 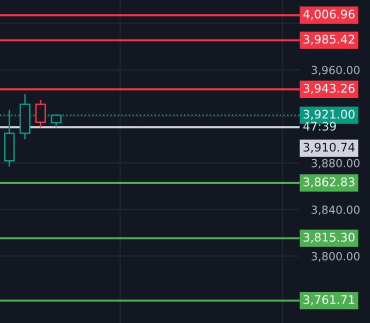 I want to click on ref-line-label: 3,943.26, so click(x=329, y=89).